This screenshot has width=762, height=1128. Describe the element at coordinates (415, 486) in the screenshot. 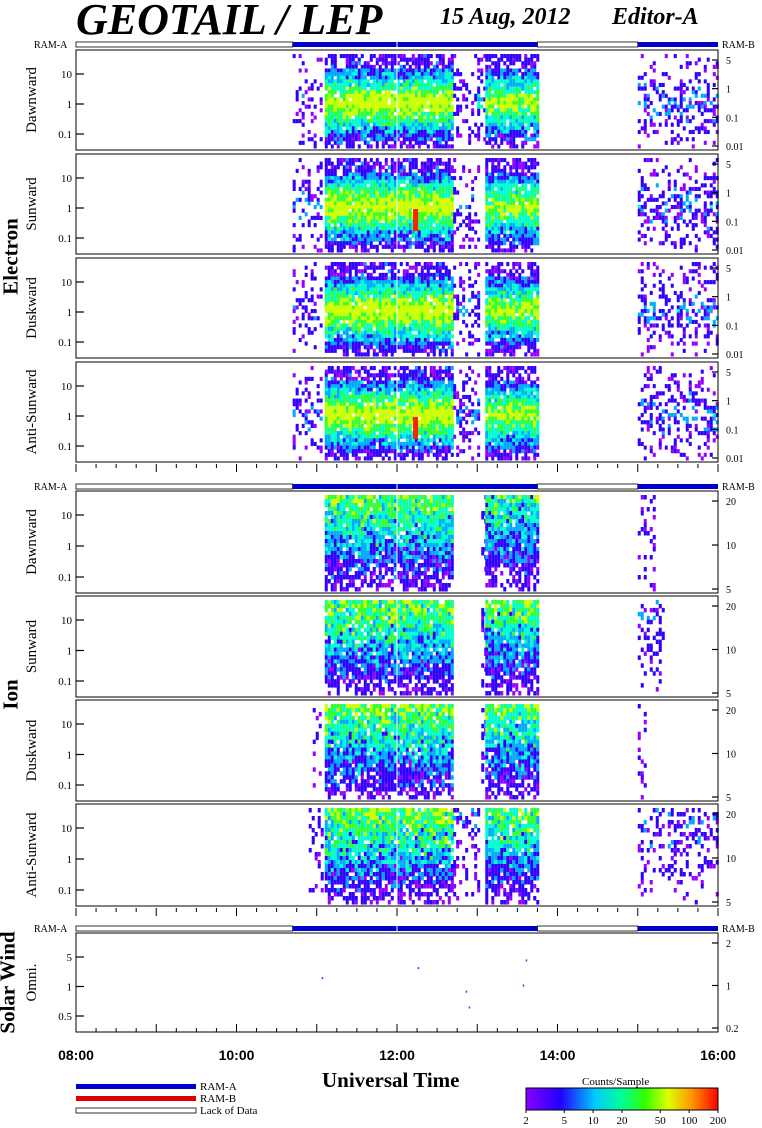

I see `ram-a-segment` at that location.